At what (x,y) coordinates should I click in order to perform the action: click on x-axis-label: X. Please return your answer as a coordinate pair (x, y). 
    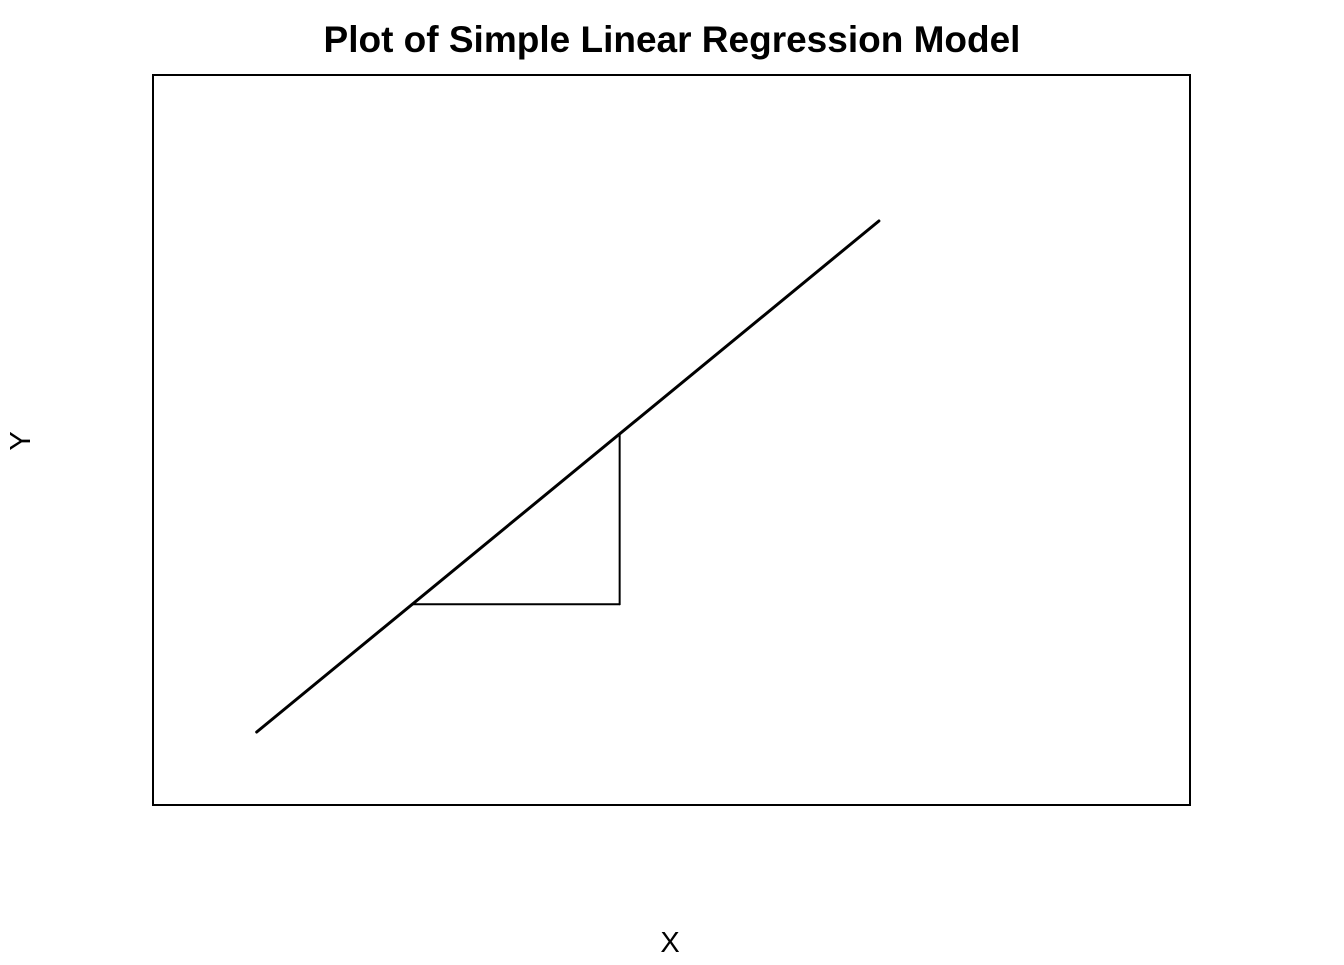
    Looking at the image, I should click on (669, 943).